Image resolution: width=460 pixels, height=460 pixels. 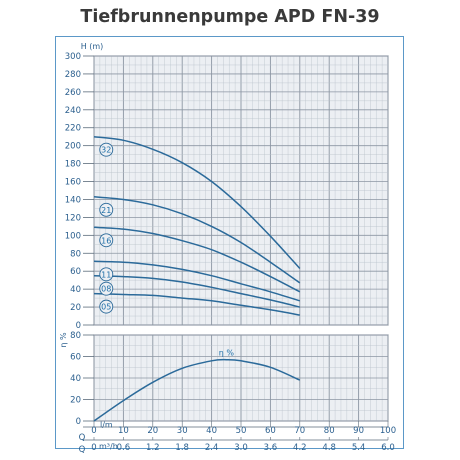 What do you see at coordinates (388, 448) in the screenshot?
I see `x-tick-label-m3h: 6.0` at bounding box center [388, 448].